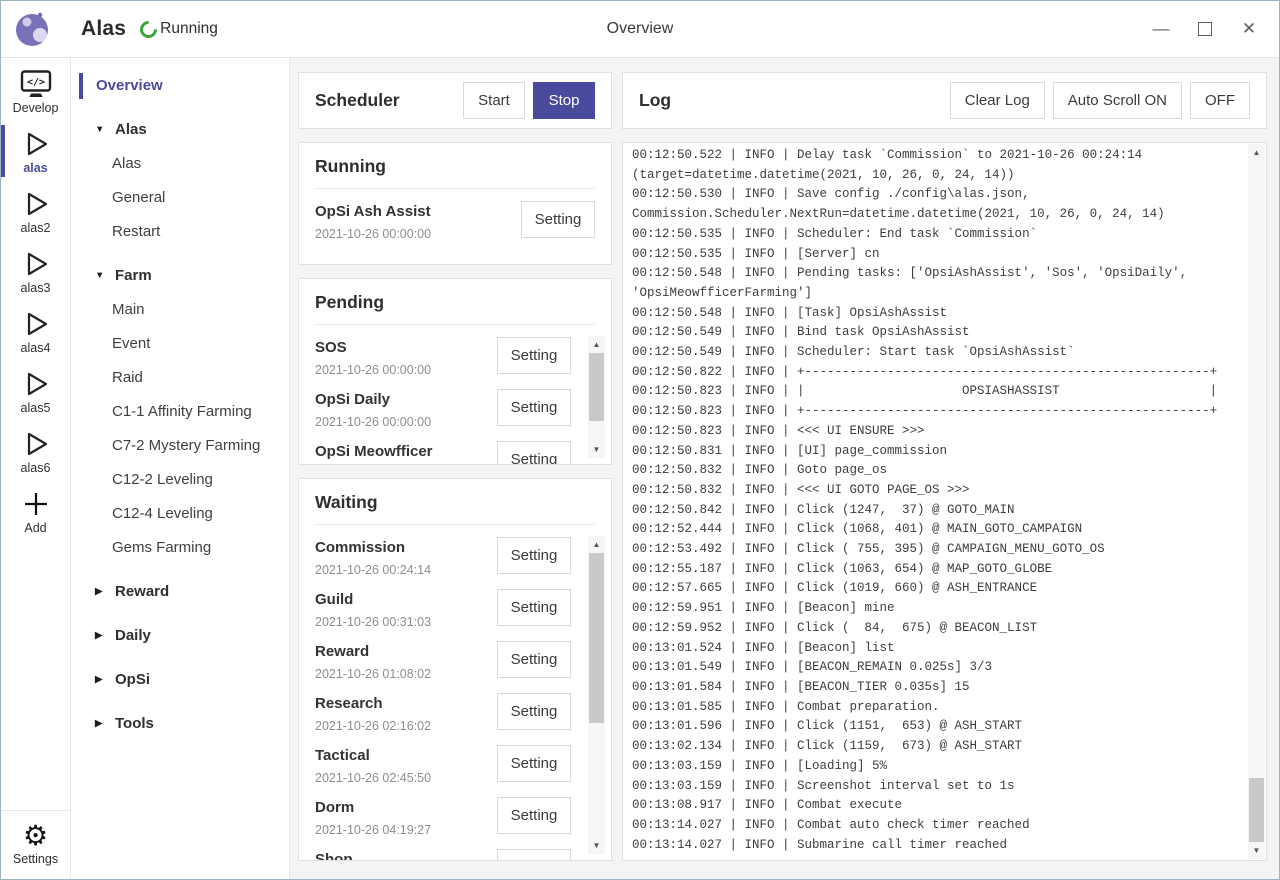 Image resolution: width=1280 pixels, height=880 pixels. I want to click on gear-icon: ⚙, so click(35, 835).